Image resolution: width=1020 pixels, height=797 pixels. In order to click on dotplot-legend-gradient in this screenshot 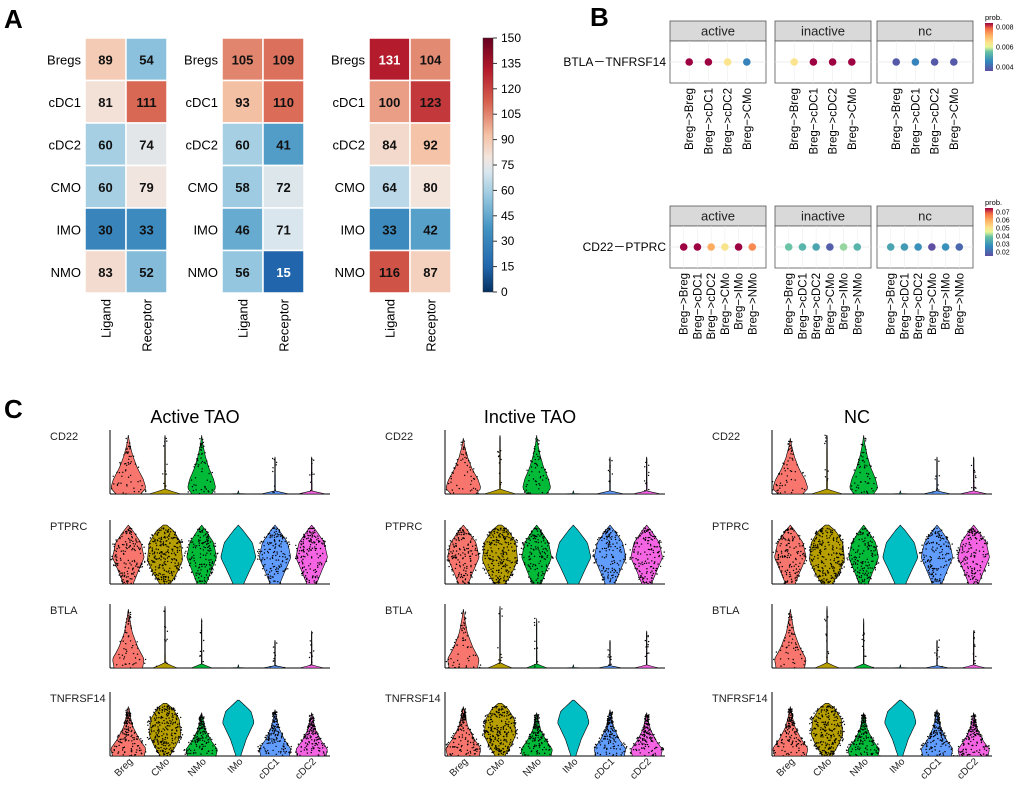, I will do `click(989, 47)`.